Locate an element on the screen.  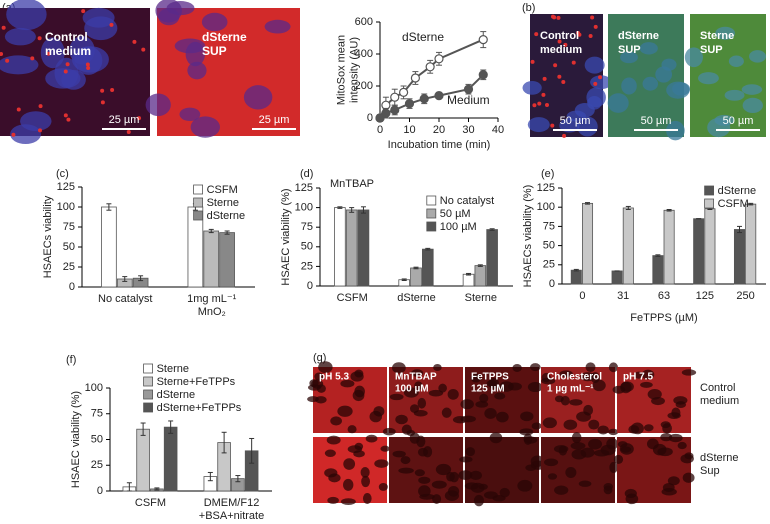
panel-label: (c) is located at coordinates (62, 174).